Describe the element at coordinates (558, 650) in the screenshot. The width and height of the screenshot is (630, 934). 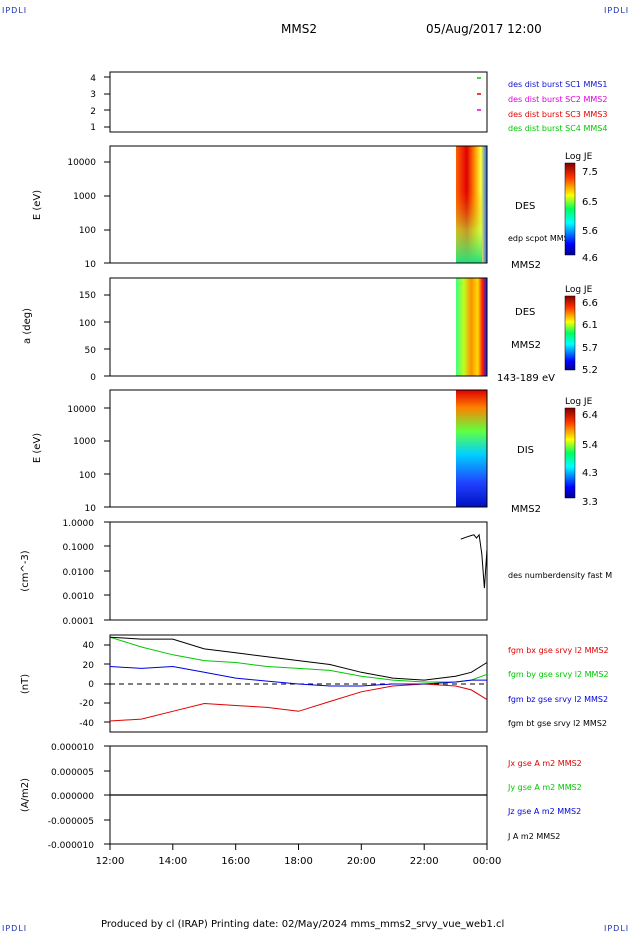
I see `bfield-legend-bx: fgm bx gse srvy l2 MMS2` at that location.